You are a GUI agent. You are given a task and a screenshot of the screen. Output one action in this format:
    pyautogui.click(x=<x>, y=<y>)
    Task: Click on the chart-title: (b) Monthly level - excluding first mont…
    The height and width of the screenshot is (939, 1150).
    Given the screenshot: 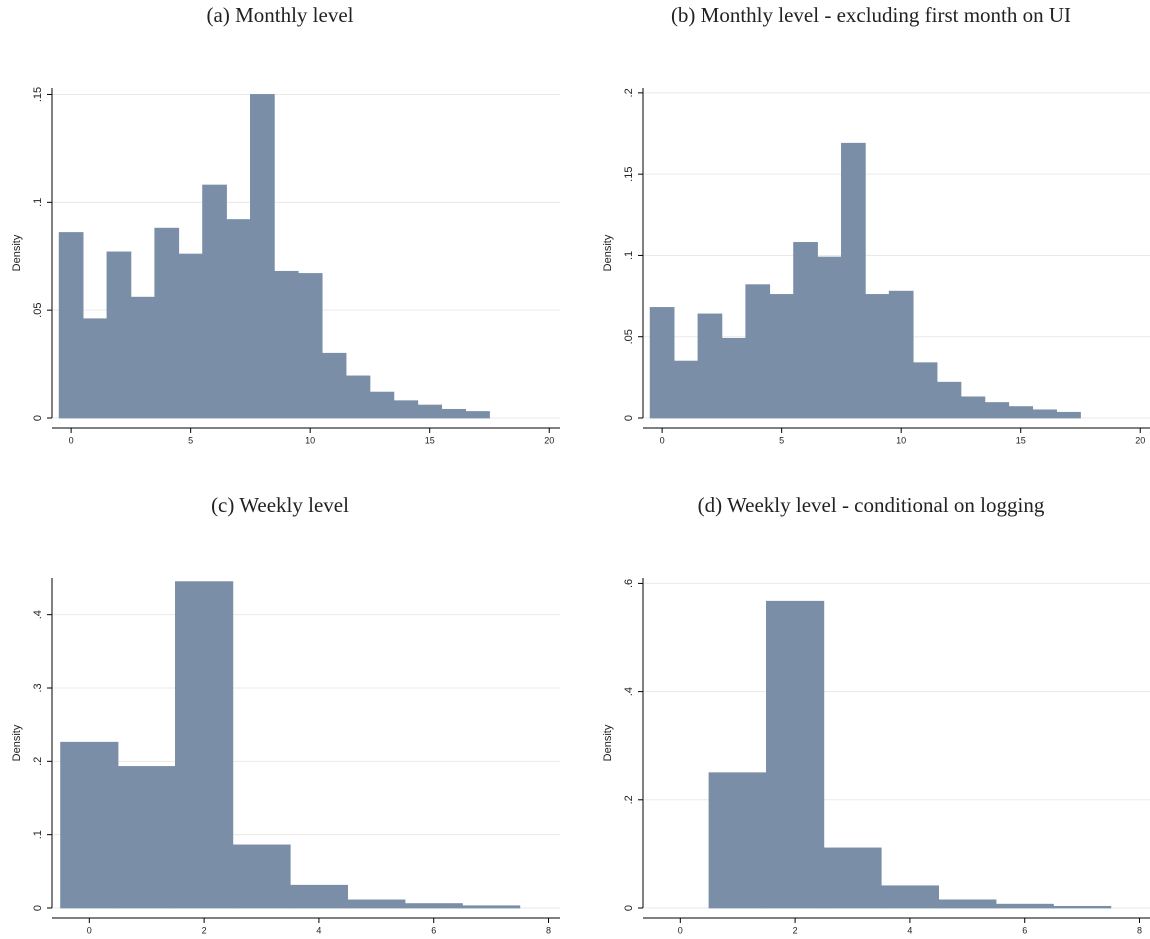 What is the action you would take?
    pyautogui.click(x=871, y=15)
    